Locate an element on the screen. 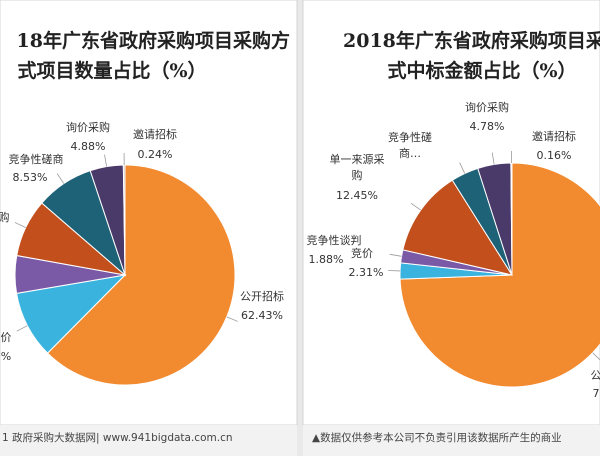  left-footer is located at coordinates (148, 440).